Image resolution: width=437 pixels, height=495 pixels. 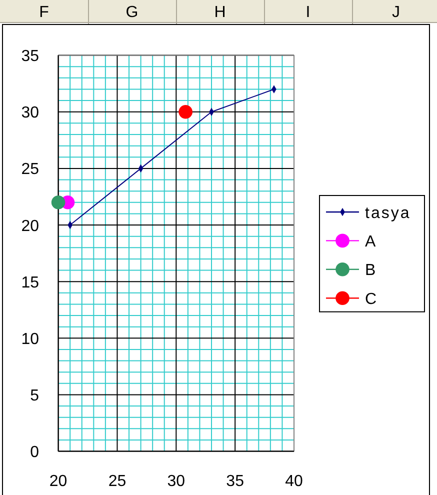 What do you see at coordinates (371, 271) in the screenshot?
I see `legend-label: B` at bounding box center [371, 271].